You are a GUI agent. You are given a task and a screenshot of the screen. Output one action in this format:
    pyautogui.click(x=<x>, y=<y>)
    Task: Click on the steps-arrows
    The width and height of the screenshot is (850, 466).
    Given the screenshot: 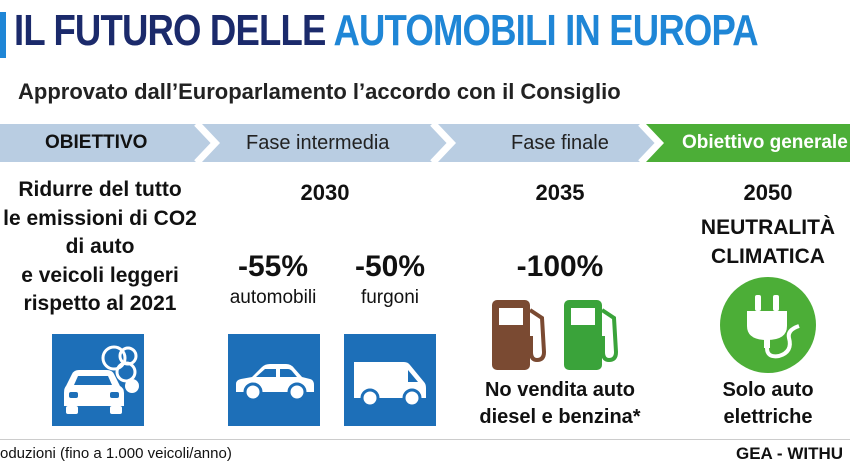 What is the action you would take?
    pyautogui.click(x=425, y=143)
    